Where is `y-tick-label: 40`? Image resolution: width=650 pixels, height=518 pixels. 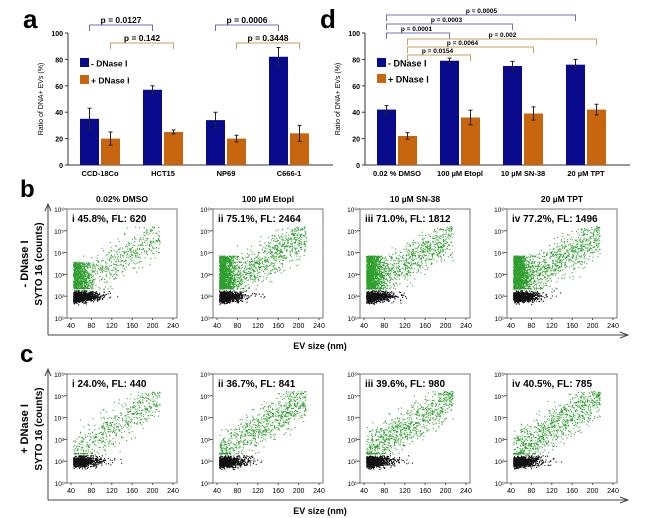
y-tick-label: 40 is located at coordinates (59, 113).